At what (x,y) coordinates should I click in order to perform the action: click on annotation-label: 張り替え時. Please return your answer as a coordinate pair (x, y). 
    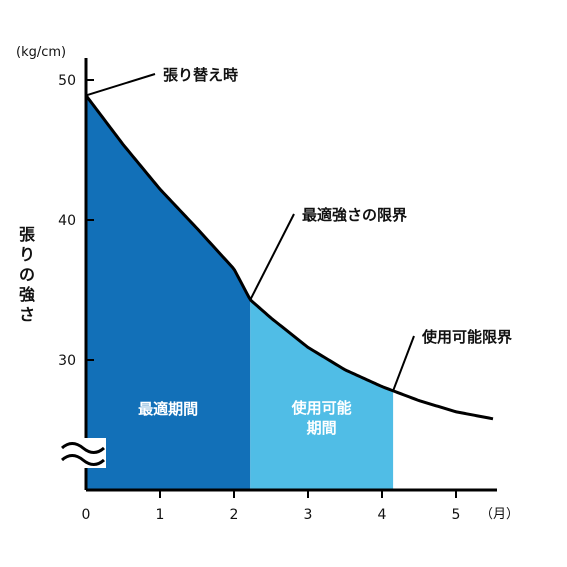
    Looking at the image, I should click on (200, 75).